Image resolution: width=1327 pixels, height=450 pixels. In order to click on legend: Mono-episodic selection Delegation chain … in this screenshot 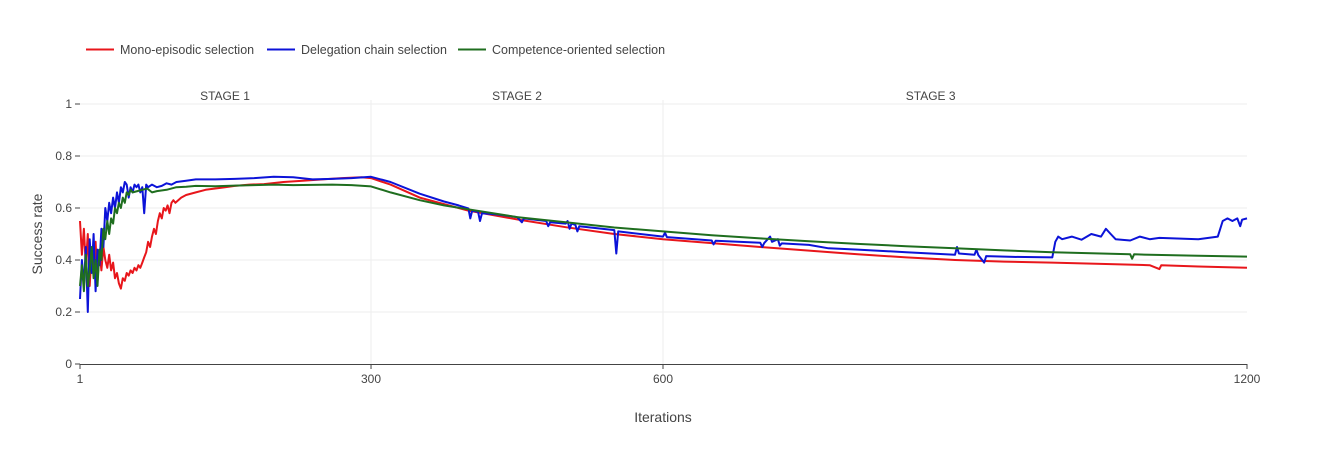, I will do `click(375, 50)`.